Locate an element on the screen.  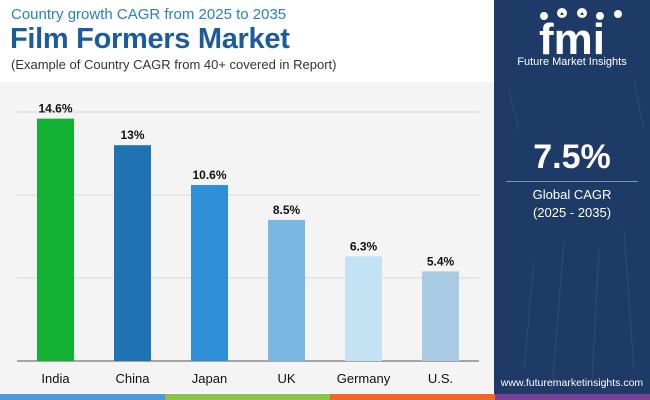
x-tick-label: U.S. is located at coordinates (440, 378).